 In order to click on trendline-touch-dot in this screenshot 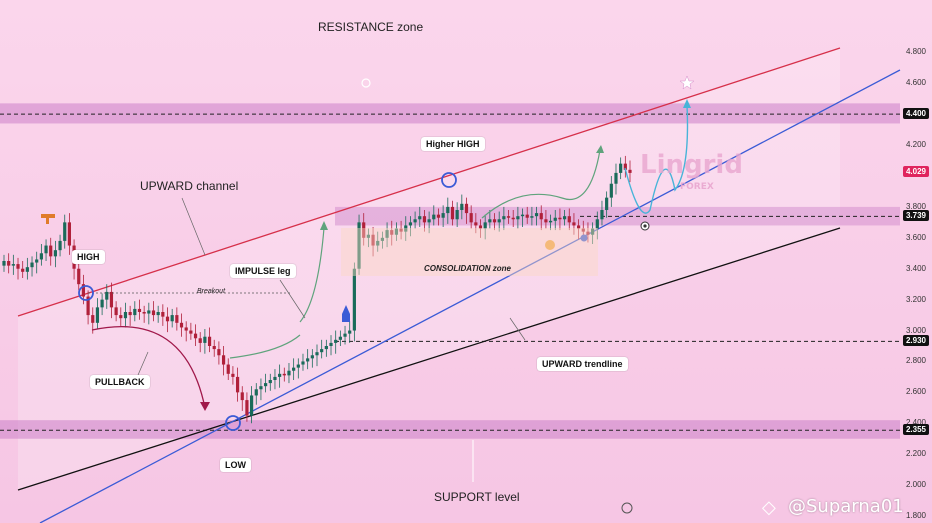, I will do `click(584, 238)`.